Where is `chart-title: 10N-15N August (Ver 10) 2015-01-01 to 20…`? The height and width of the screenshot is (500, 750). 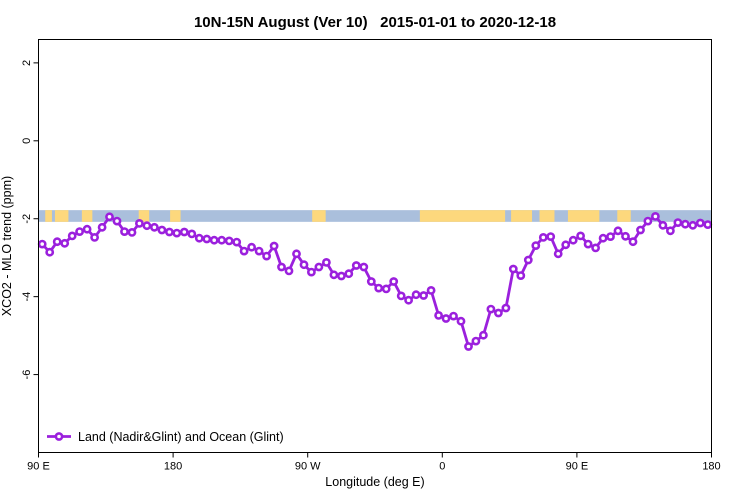
chart-title: 10N-15N August (Ver 10) 2015-01-01 to 20… is located at coordinates (375, 22).